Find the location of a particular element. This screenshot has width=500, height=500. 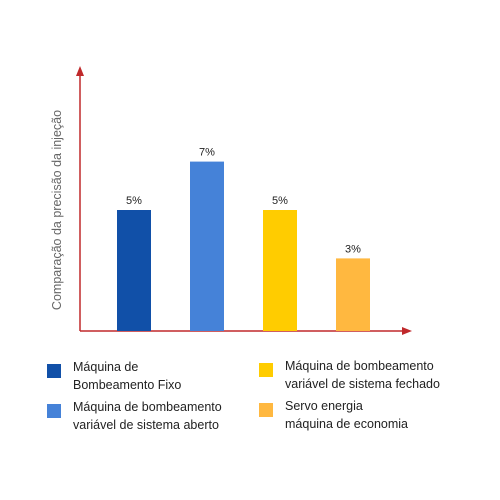

y-axis-arrow-icon is located at coordinates (80, 71).